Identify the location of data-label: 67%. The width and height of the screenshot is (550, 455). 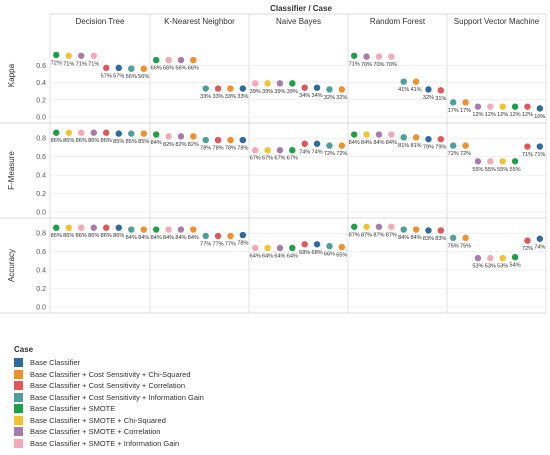
(292, 159).